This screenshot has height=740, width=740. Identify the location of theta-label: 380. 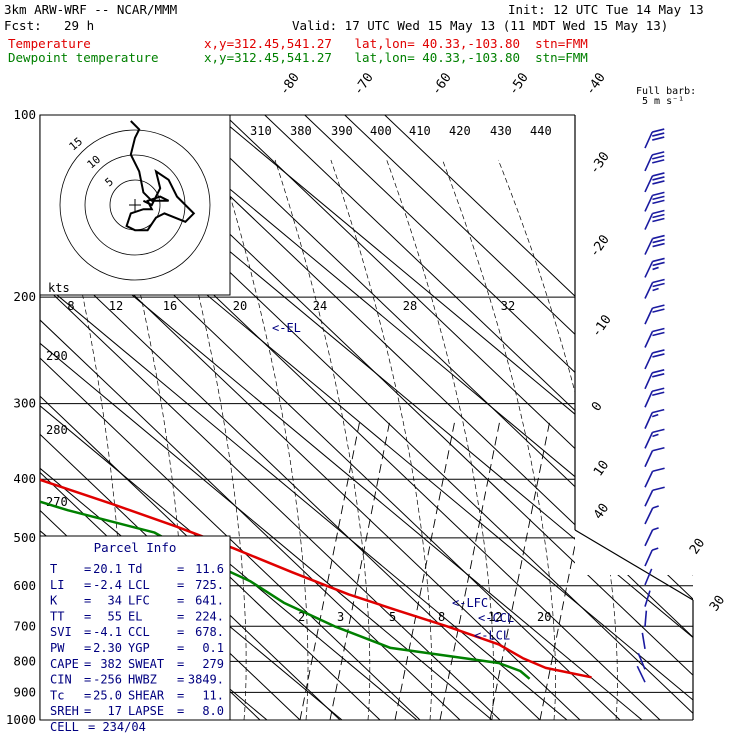
(301, 131).